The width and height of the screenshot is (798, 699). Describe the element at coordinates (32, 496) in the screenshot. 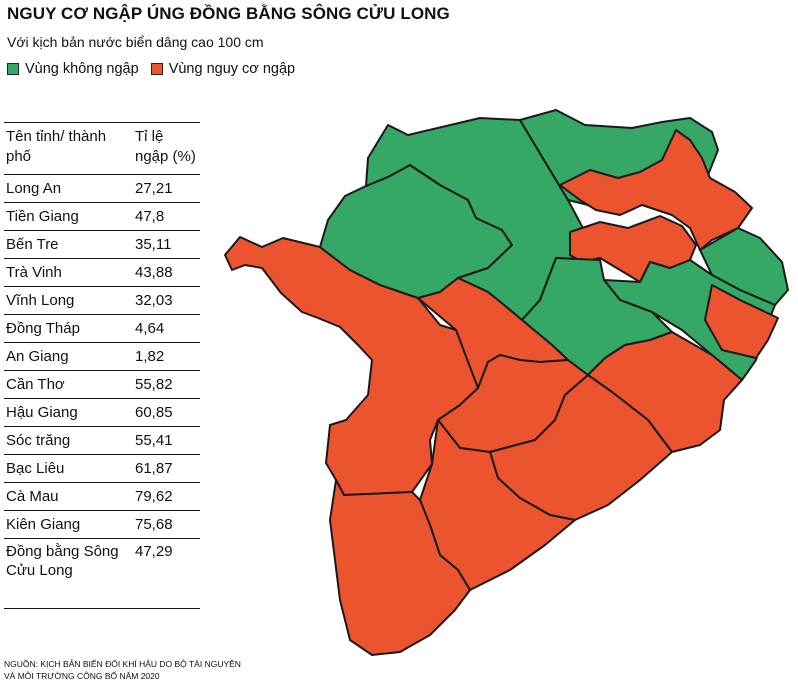

I see `row-name: Cà Mau` at that location.